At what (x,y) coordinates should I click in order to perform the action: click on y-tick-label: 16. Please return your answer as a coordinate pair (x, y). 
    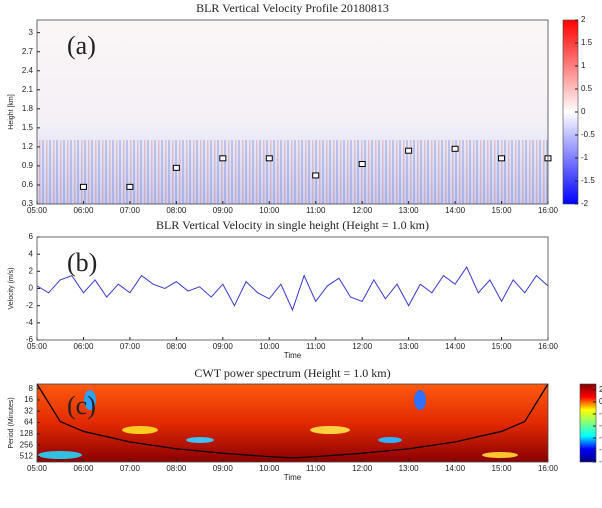
    Looking at the image, I should click on (28, 399).